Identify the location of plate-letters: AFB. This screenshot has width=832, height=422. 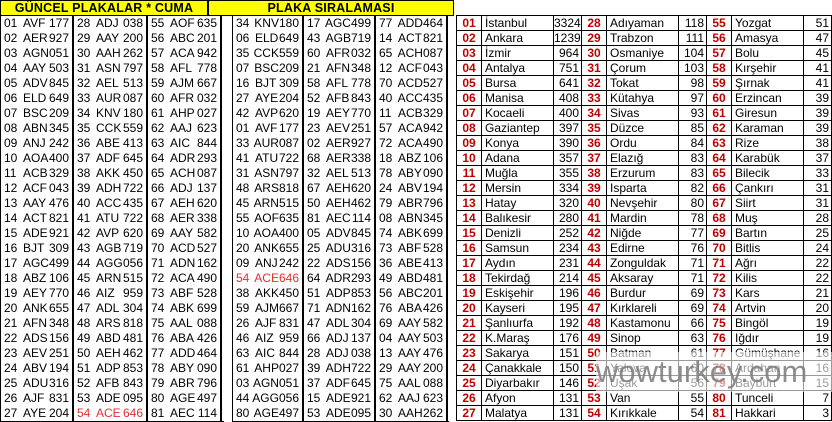
(108, 383).